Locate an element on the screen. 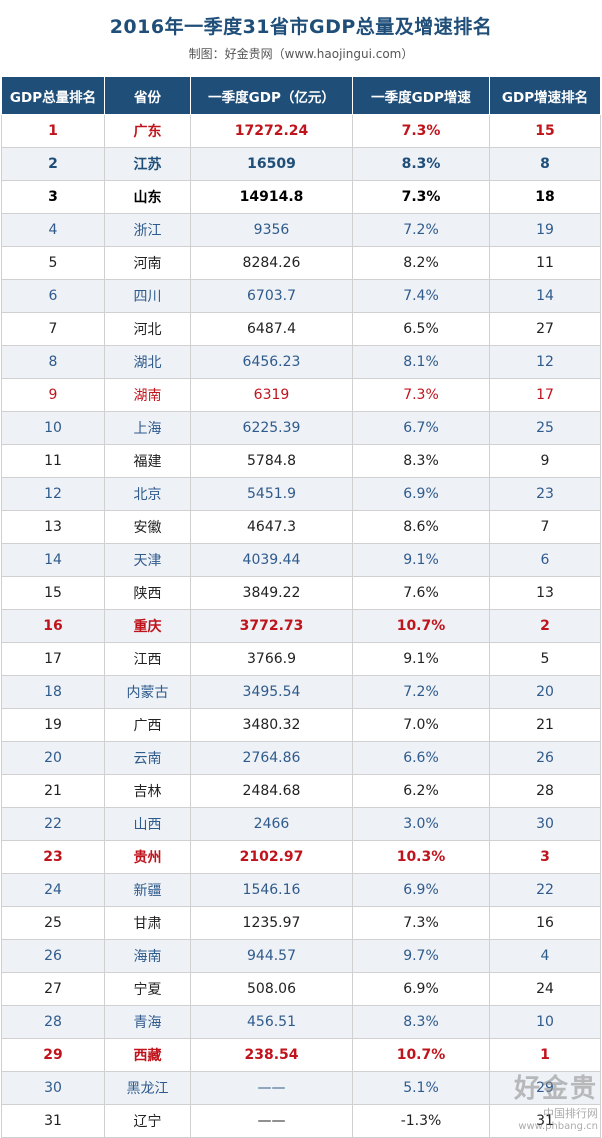 The height and width of the screenshot is (1138, 602). cell-growth-rank: 24 is located at coordinates (545, 989).